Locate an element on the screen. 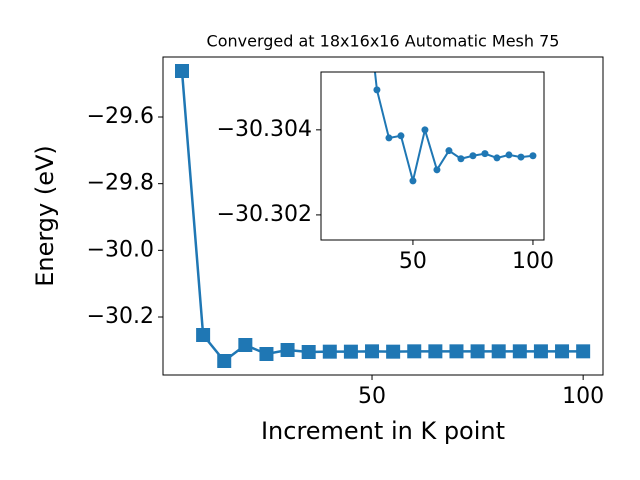 The height and width of the screenshot is (480, 640). plot-area is located at coordinates (455, 128).